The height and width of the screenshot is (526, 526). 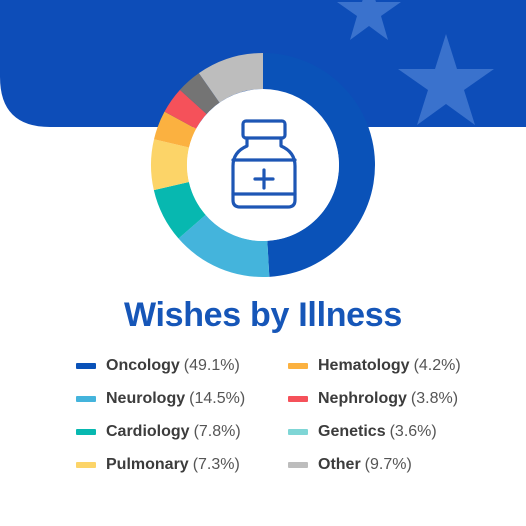 I want to click on legend-item-other: Other (9.7%), so click(x=388, y=464).